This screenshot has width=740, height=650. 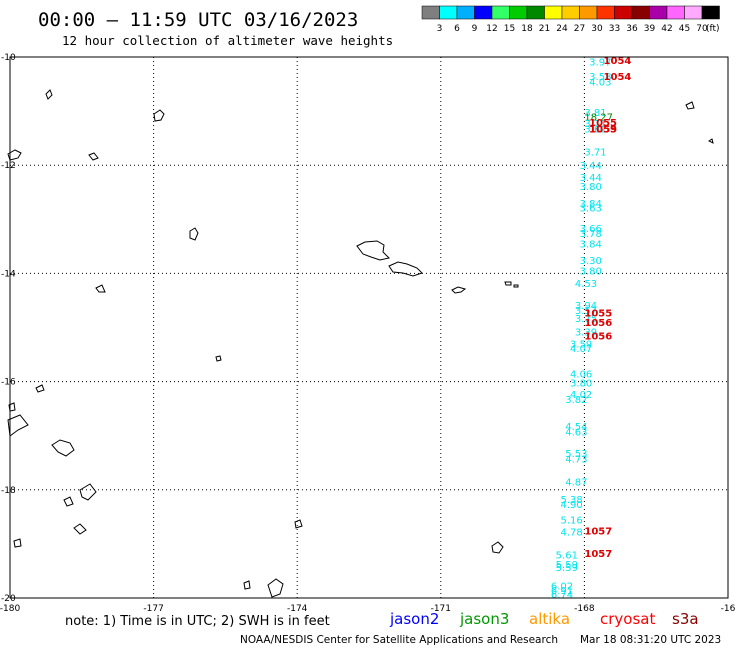 I want to click on wave-height-value: 18.27, so click(x=598, y=118).